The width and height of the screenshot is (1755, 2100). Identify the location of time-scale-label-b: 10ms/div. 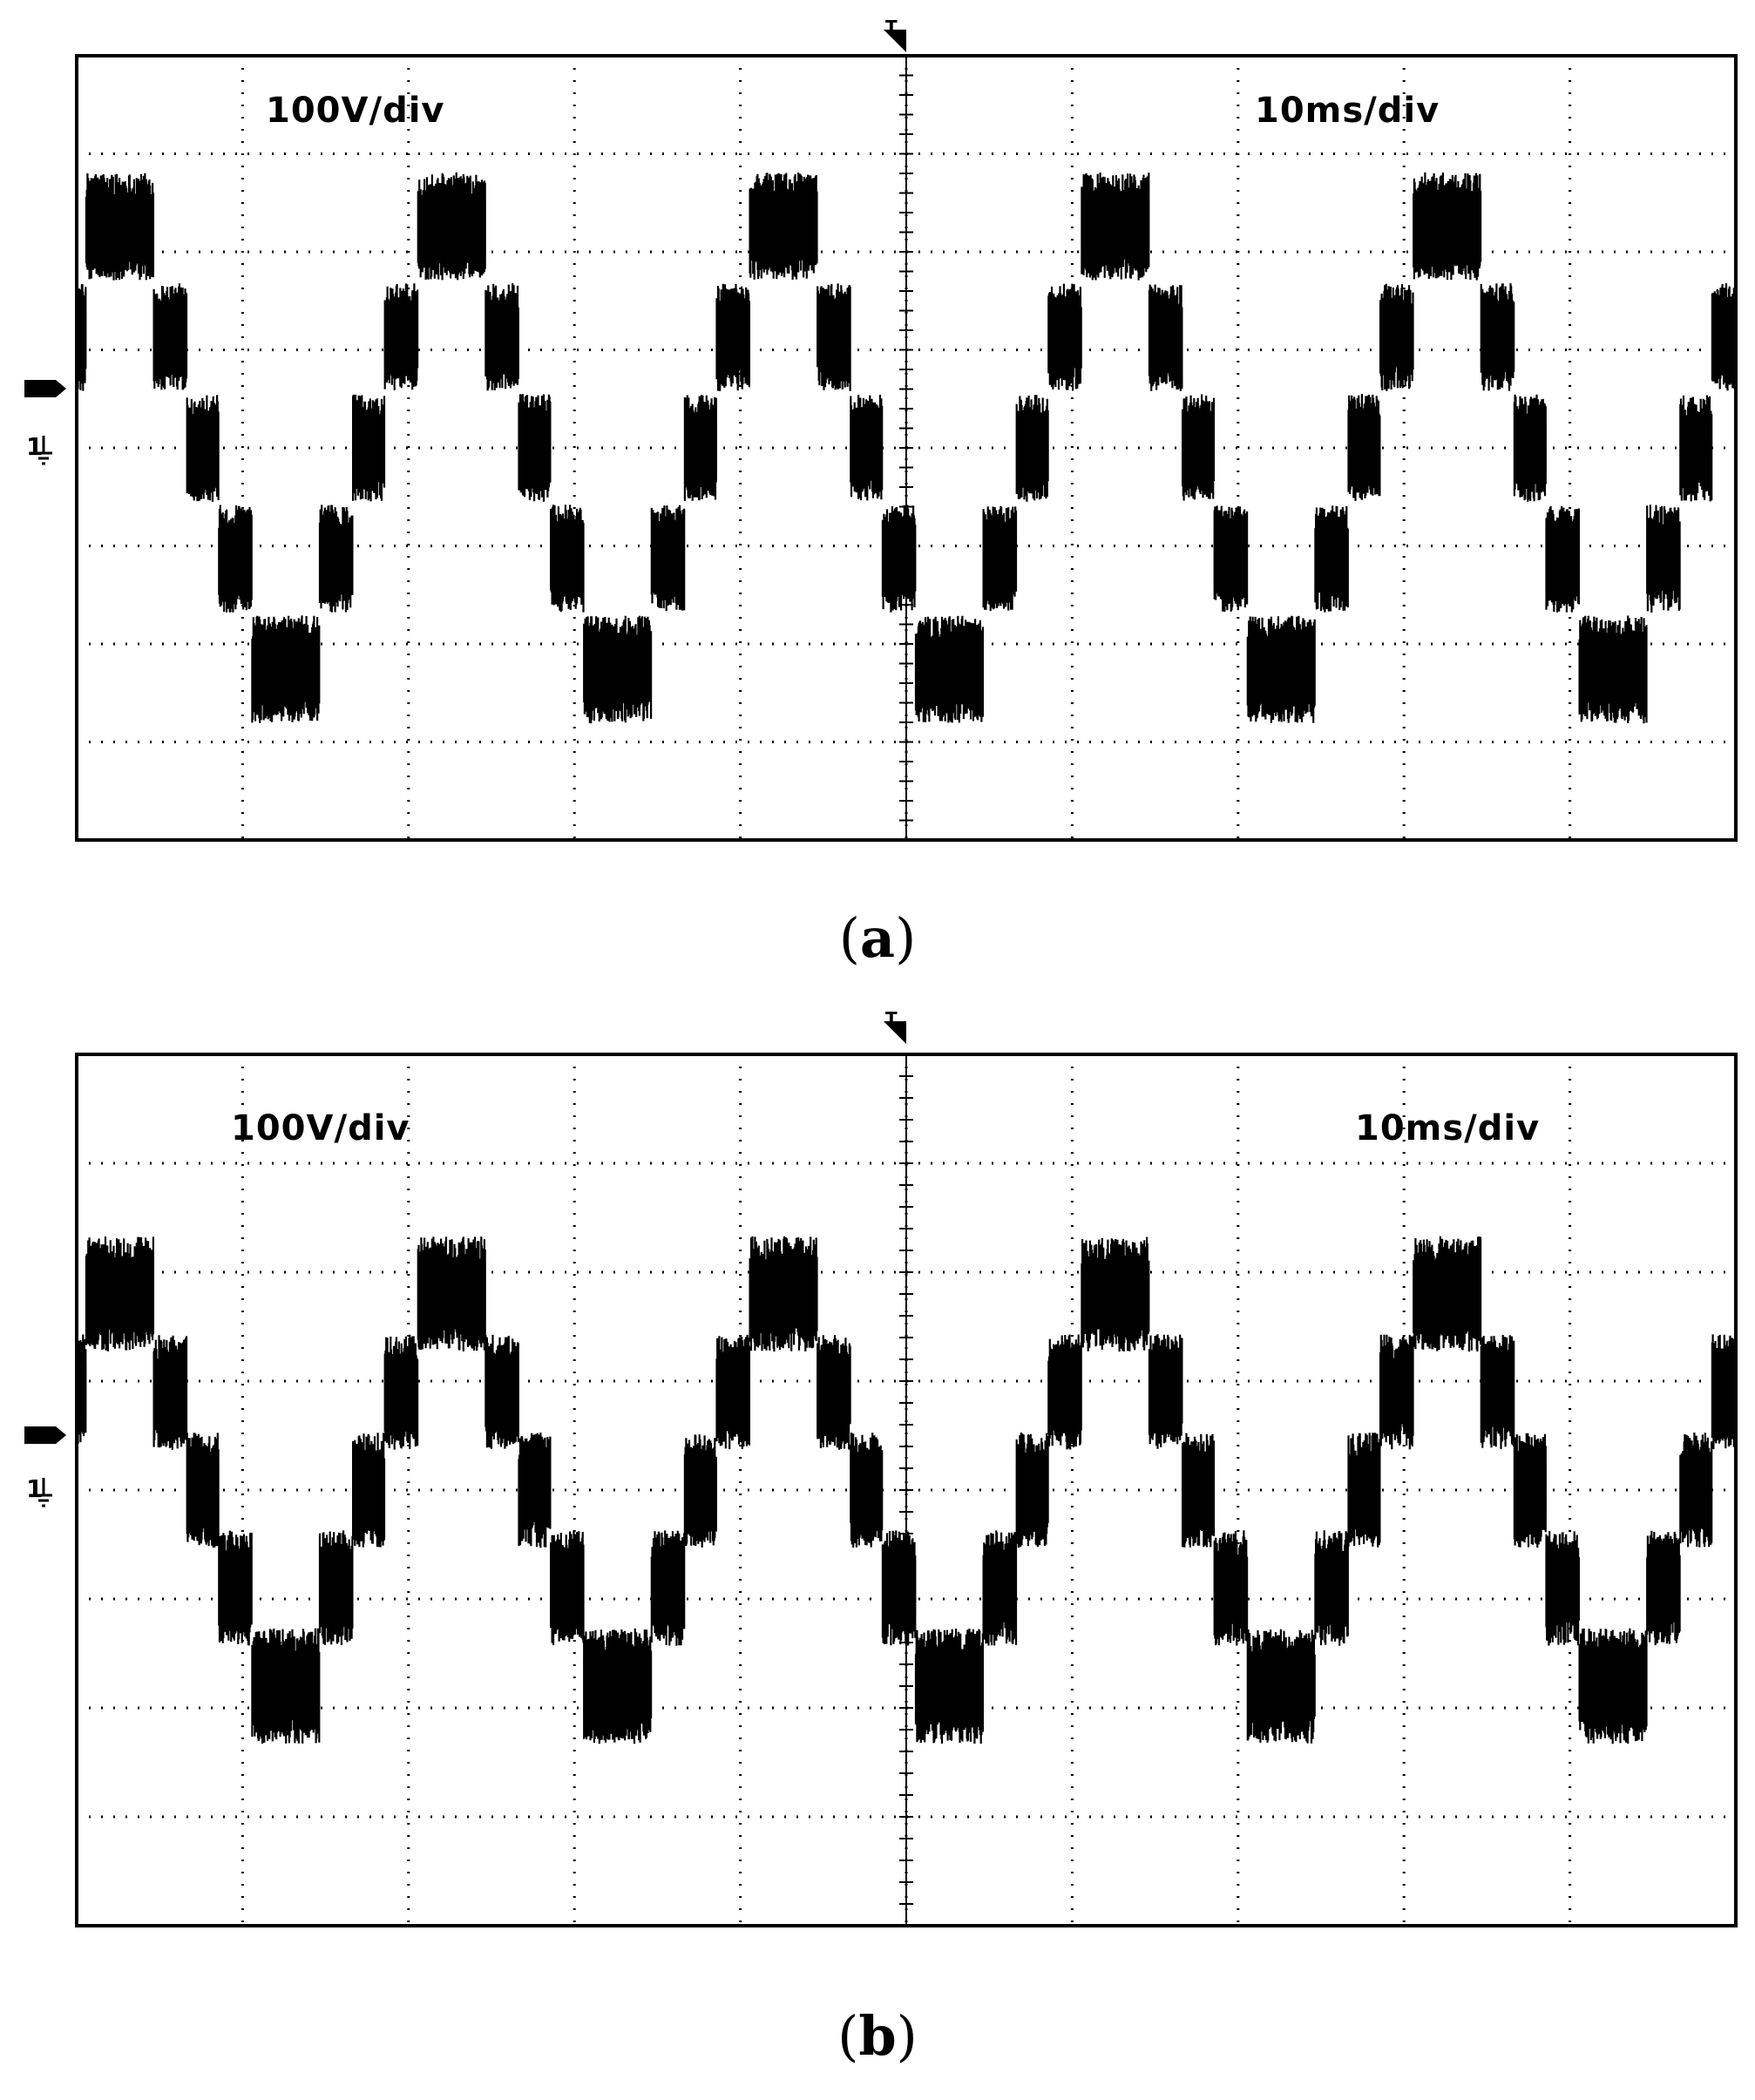
(1447, 1128).